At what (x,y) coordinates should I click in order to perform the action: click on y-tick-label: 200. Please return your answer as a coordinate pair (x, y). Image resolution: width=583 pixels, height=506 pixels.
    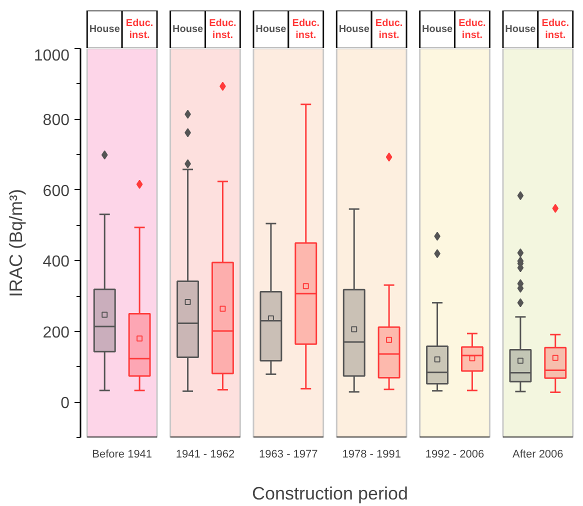
    Looking at the image, I should click on (56, 333).